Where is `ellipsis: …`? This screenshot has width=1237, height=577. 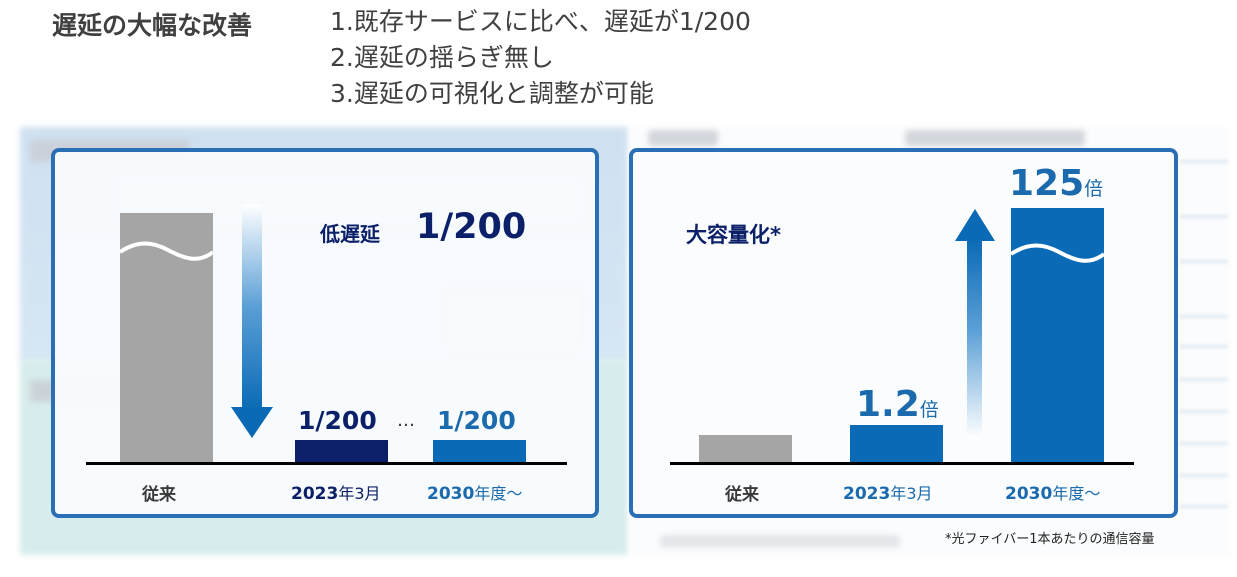 ellipsis: … is located at coordinates (406, 420).